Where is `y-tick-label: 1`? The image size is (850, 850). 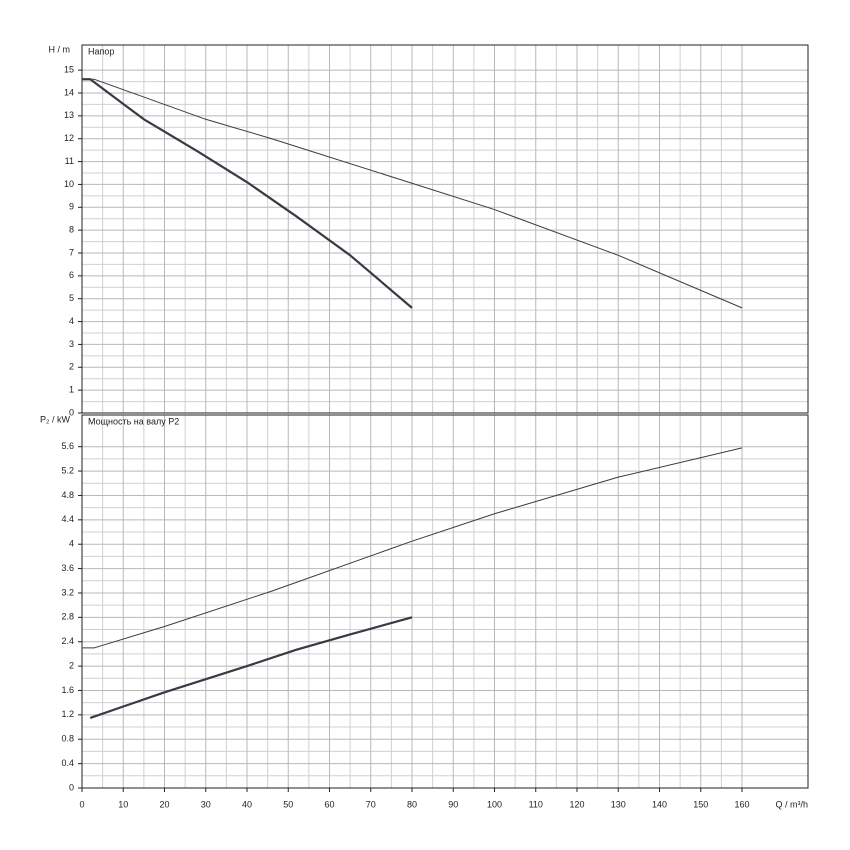
y-tick-label: 1 is located at coordinates (71, 390).